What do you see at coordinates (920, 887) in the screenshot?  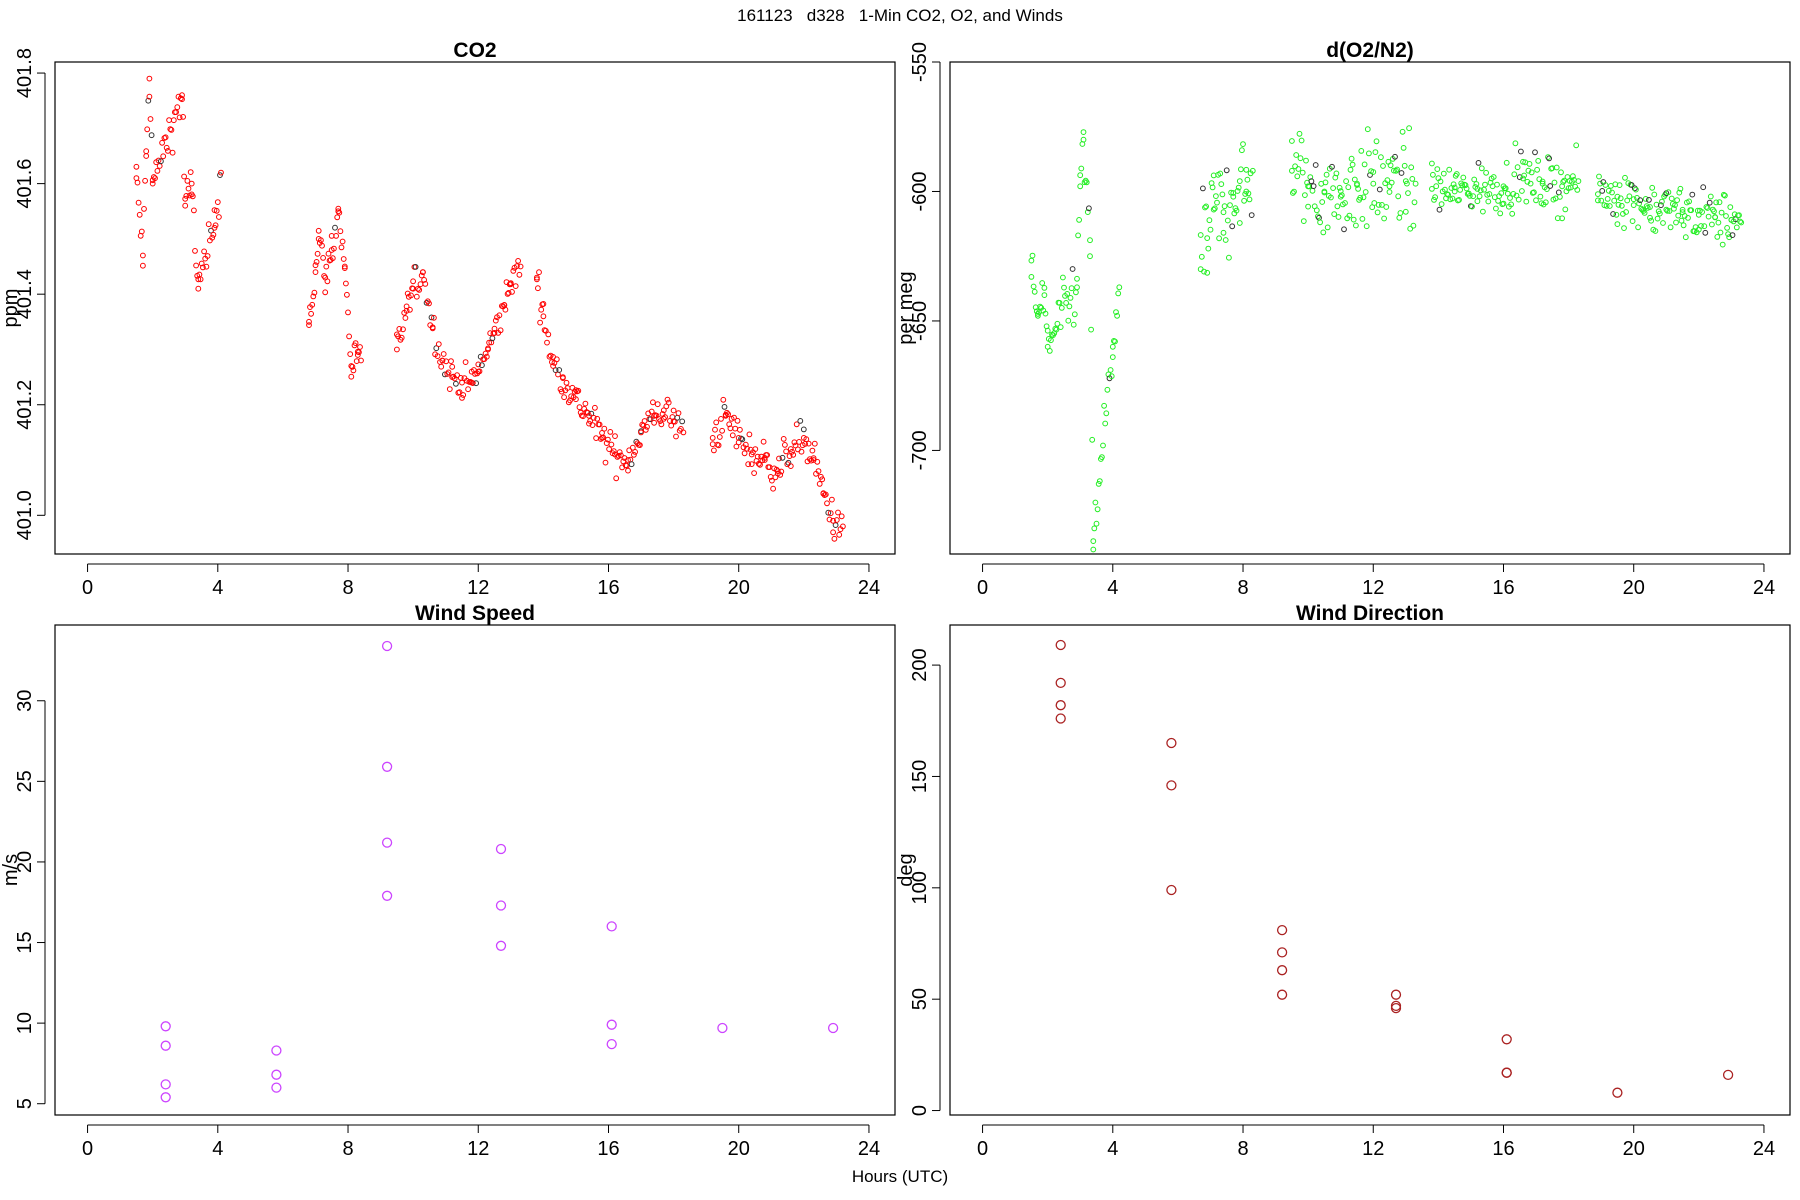 I see `y-tick-label: 100` at bounding box center [920, 887].